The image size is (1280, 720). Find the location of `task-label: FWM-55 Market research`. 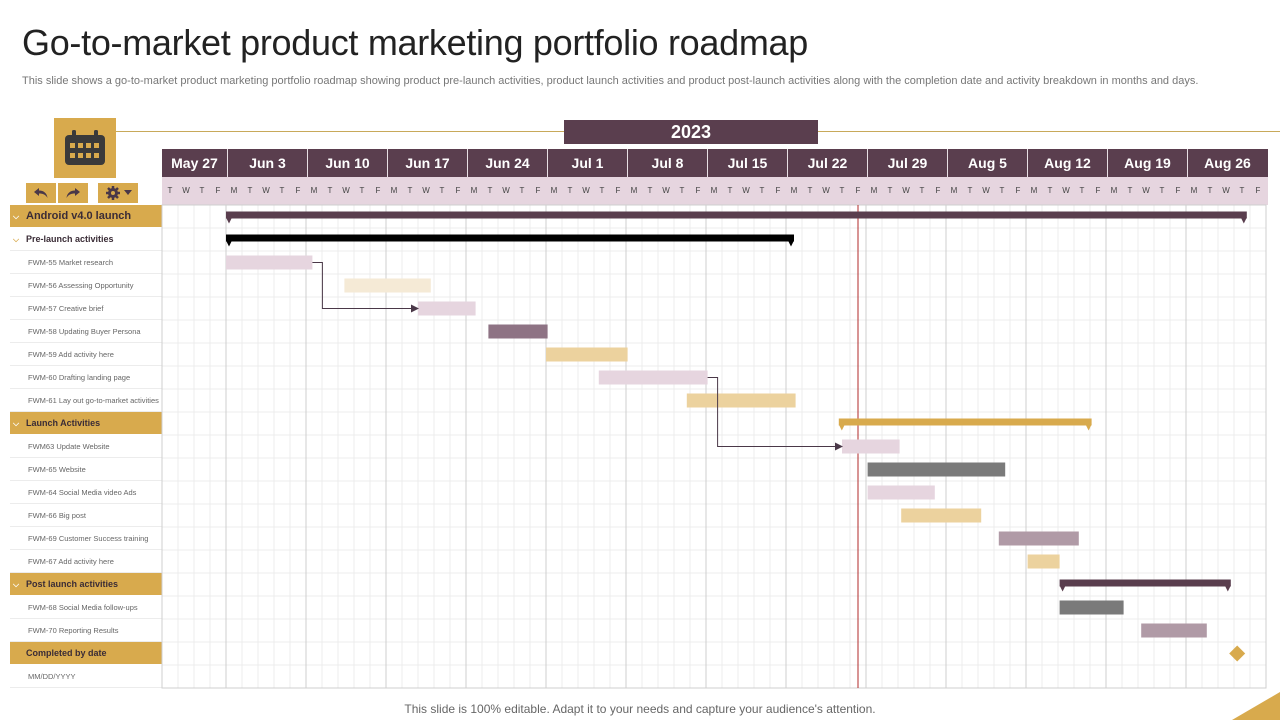

task-label: FWM-55 Market research is located at coordinates (71, 262).